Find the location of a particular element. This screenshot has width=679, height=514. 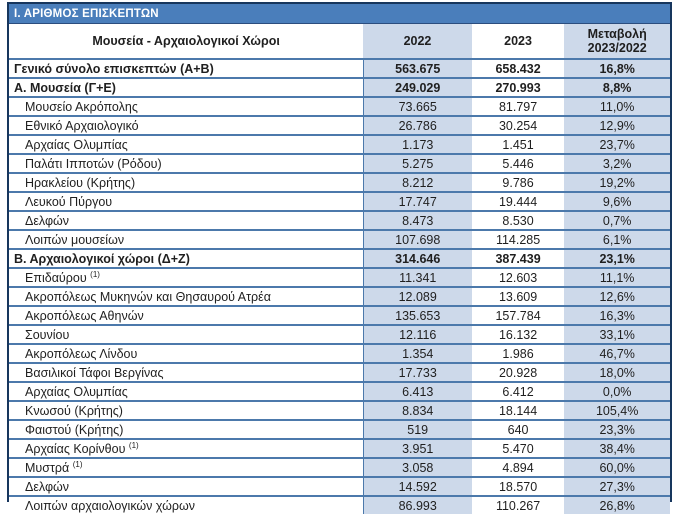

table-row: Δελφών 14.592 18.570 27,3% is located at coordinates (339, 486).